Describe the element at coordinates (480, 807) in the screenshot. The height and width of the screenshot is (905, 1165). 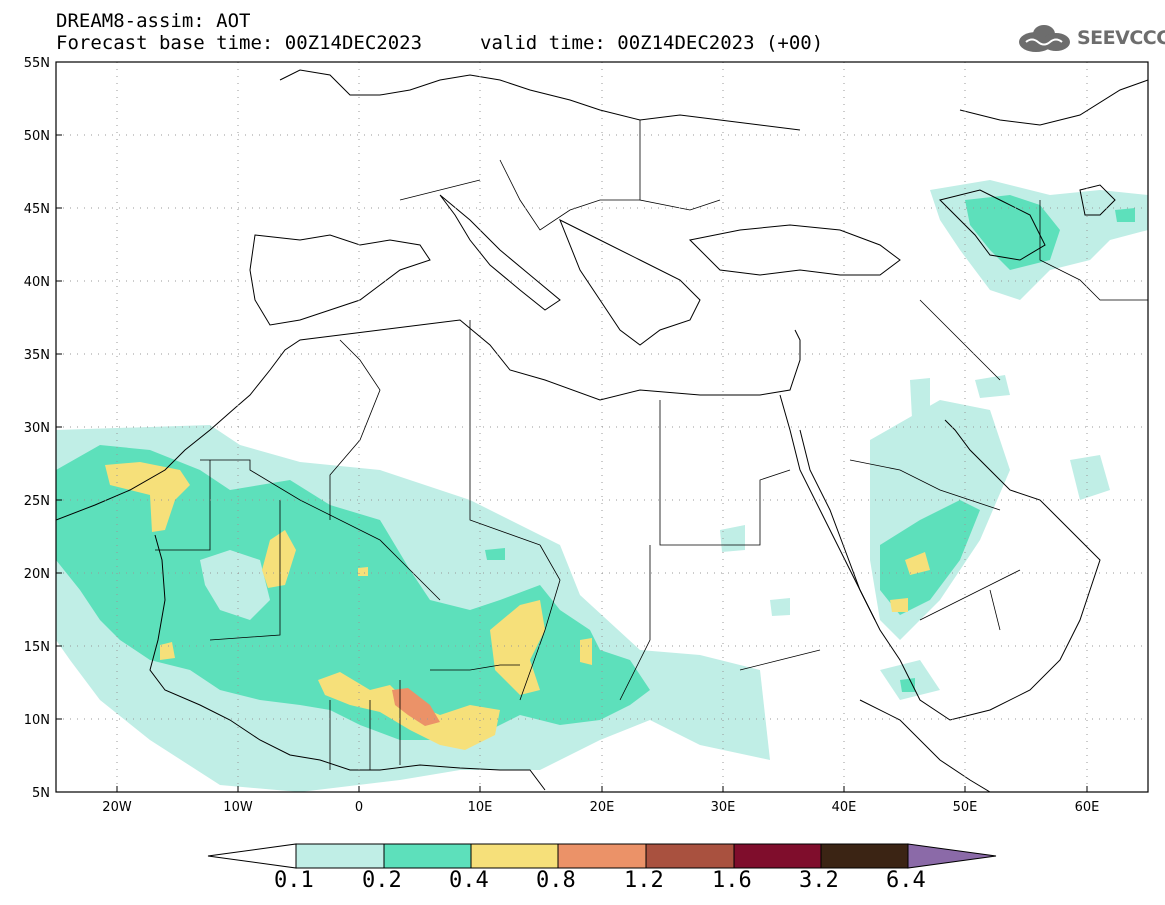
I see `lon-label: 10E` at that location.